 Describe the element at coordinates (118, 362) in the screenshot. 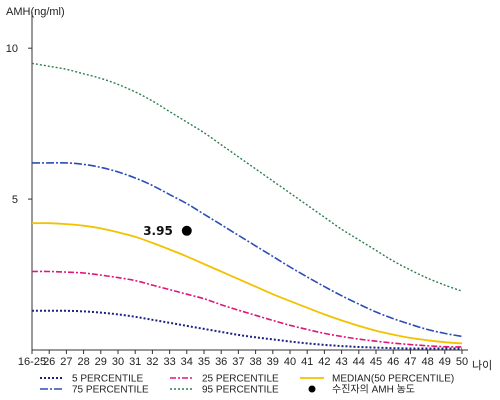

I see `x-tick-label: 30` at that location.